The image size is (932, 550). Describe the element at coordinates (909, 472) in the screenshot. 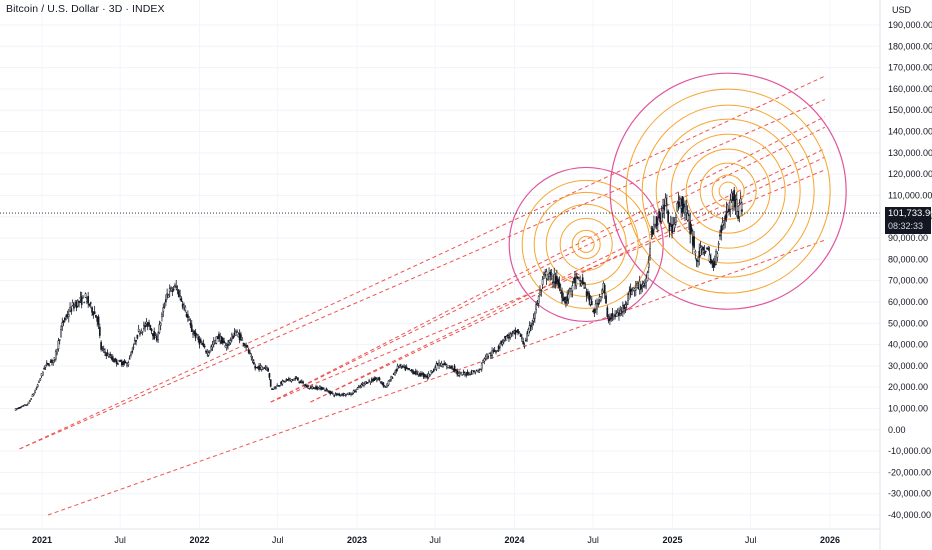

I see `price-tick-label: -20,000.00` at that location.